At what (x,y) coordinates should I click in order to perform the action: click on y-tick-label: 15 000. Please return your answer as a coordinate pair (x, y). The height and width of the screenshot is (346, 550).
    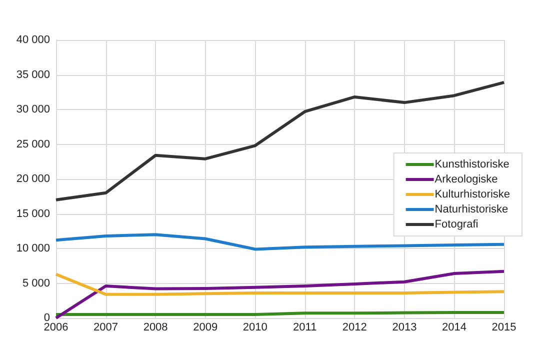
    Looking at the image, I should click on (33, 214).